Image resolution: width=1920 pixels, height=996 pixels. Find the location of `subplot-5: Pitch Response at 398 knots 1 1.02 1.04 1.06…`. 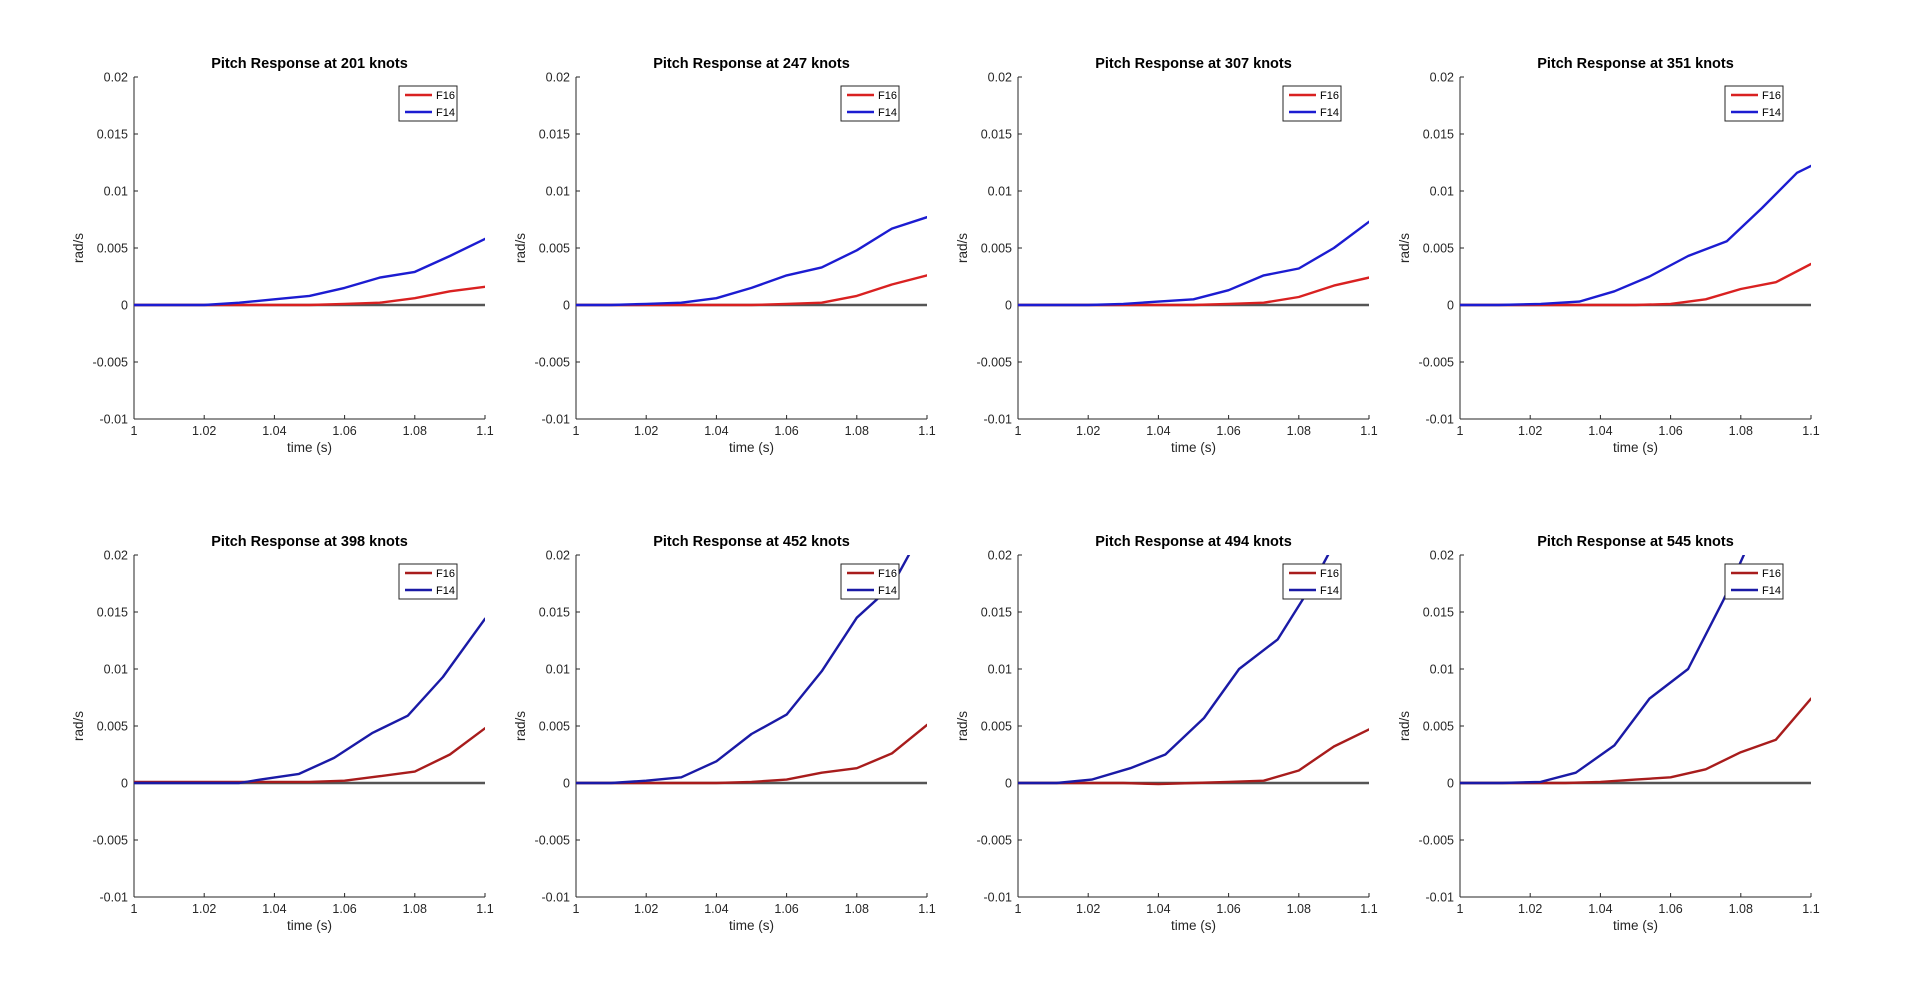

subplot-5: Pitch Response at 398 knots 1 1.02 1.04 1.06… is located at coordinates (282, 733).